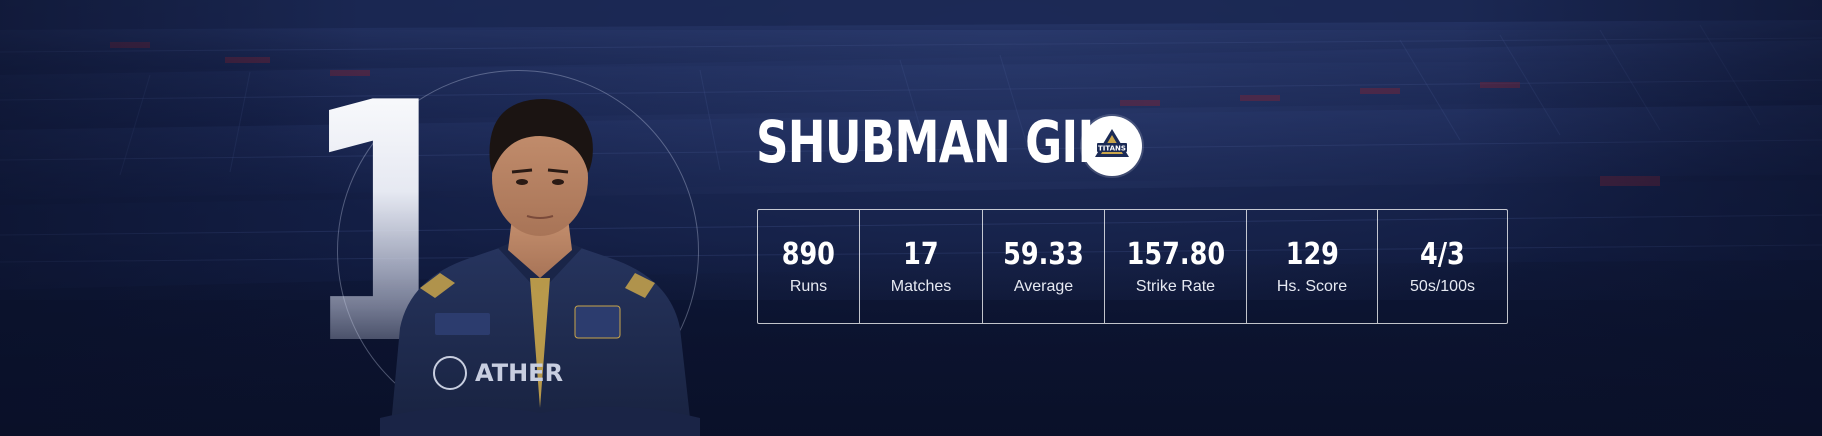 The height and width of the screenshot is (436, 1822). I want to click on stat-high-score: 129 Hs. Score, so click(1312, 266).